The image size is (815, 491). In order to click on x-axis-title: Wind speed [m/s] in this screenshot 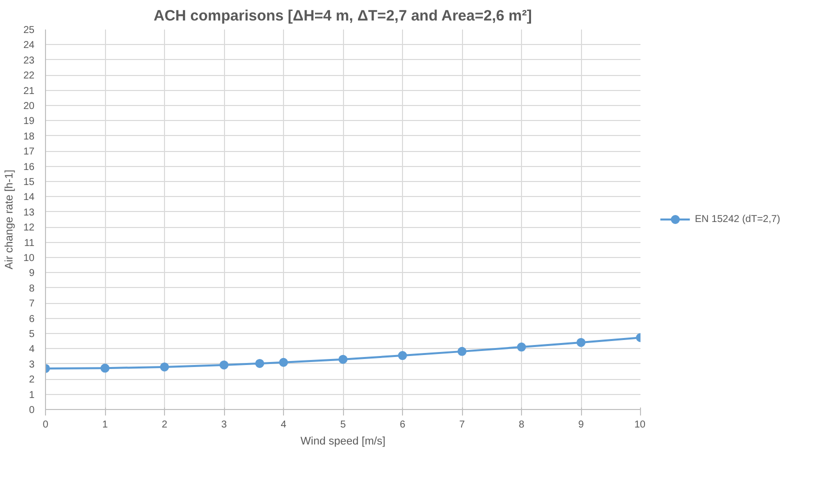, I will do `click(343, 442)`.